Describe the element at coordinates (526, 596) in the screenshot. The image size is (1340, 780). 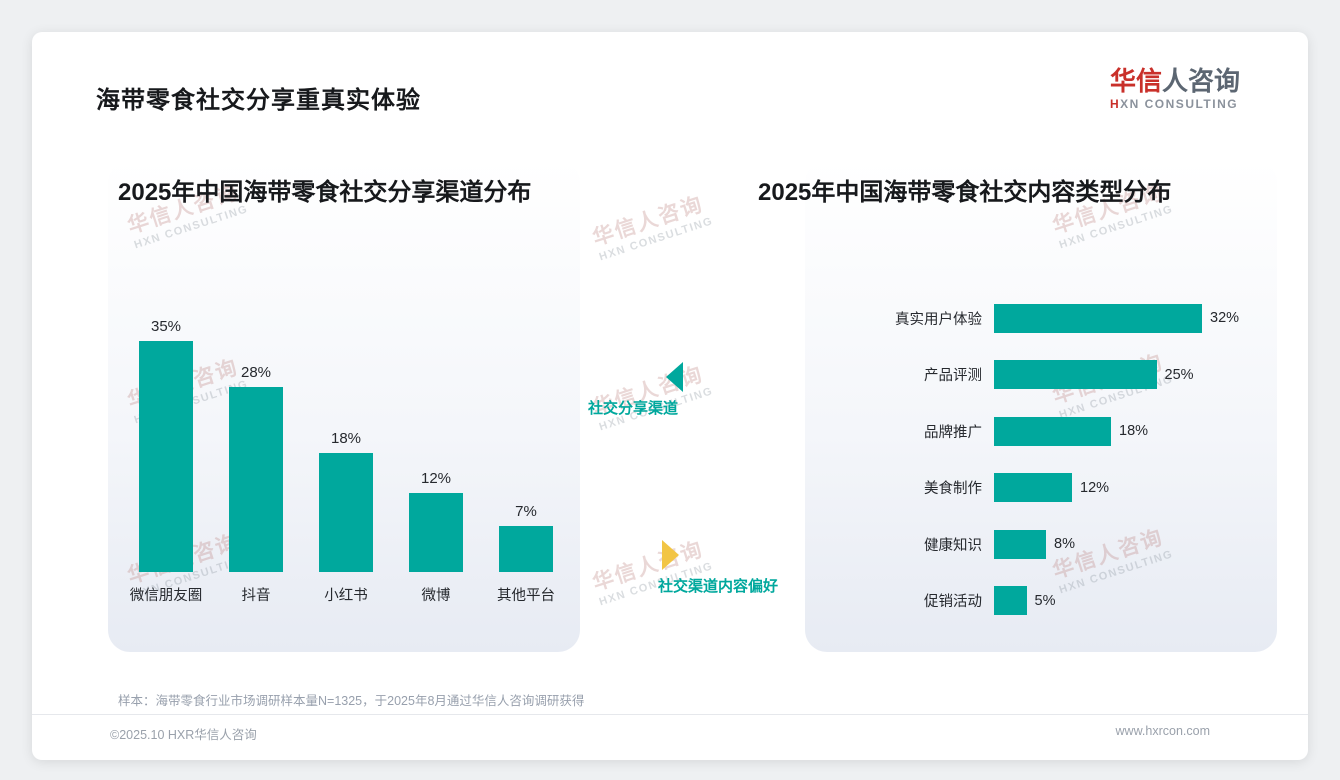
I see `category-label: 其他平台` at that location.